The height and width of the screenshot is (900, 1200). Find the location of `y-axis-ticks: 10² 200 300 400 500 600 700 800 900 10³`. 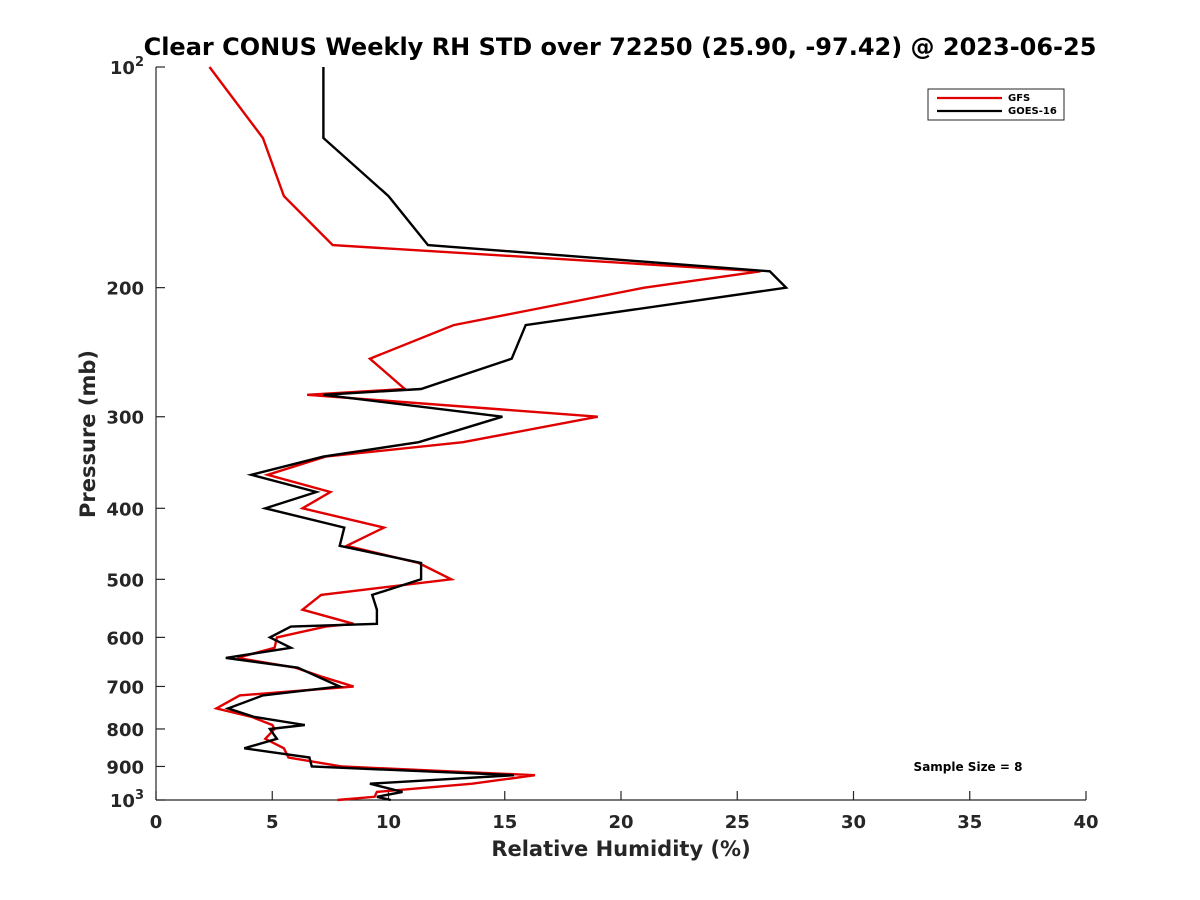

y-axis-ticks: 10² 200 300 400 500 600 700 800 900 10³ is located at coordinates (135, 433).